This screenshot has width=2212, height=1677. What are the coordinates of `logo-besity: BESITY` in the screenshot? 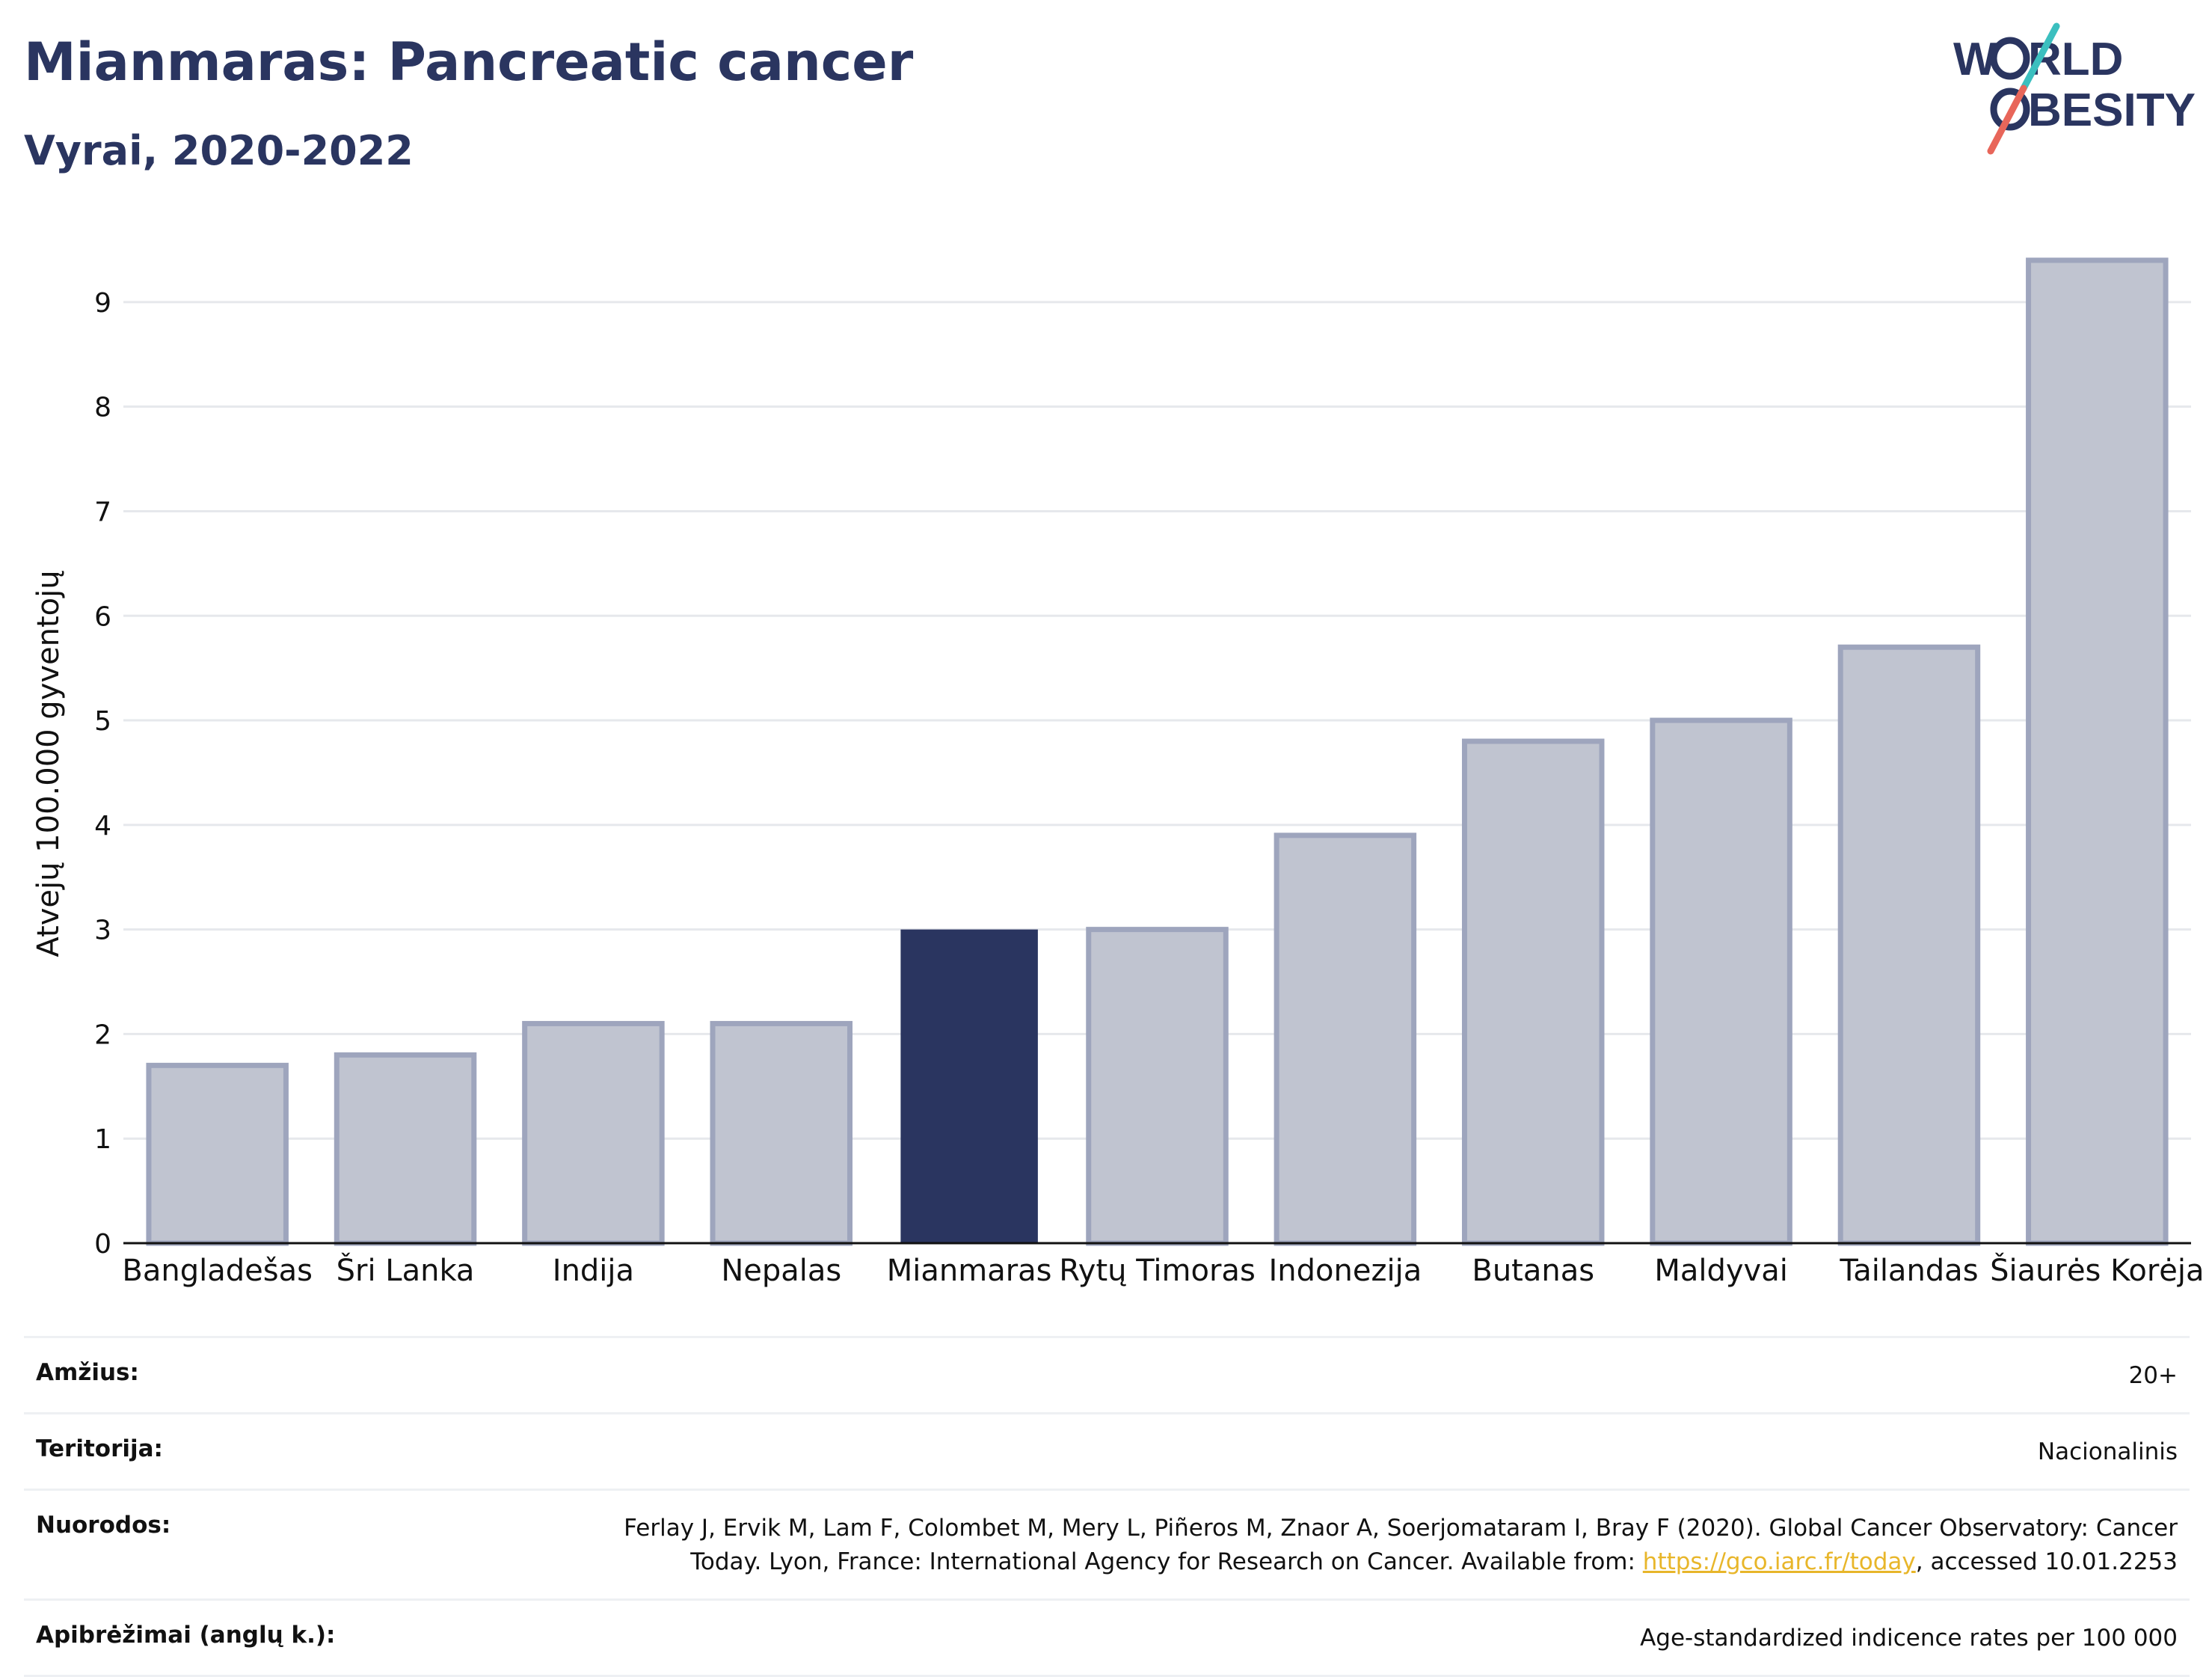 It's located at (2112, 111).